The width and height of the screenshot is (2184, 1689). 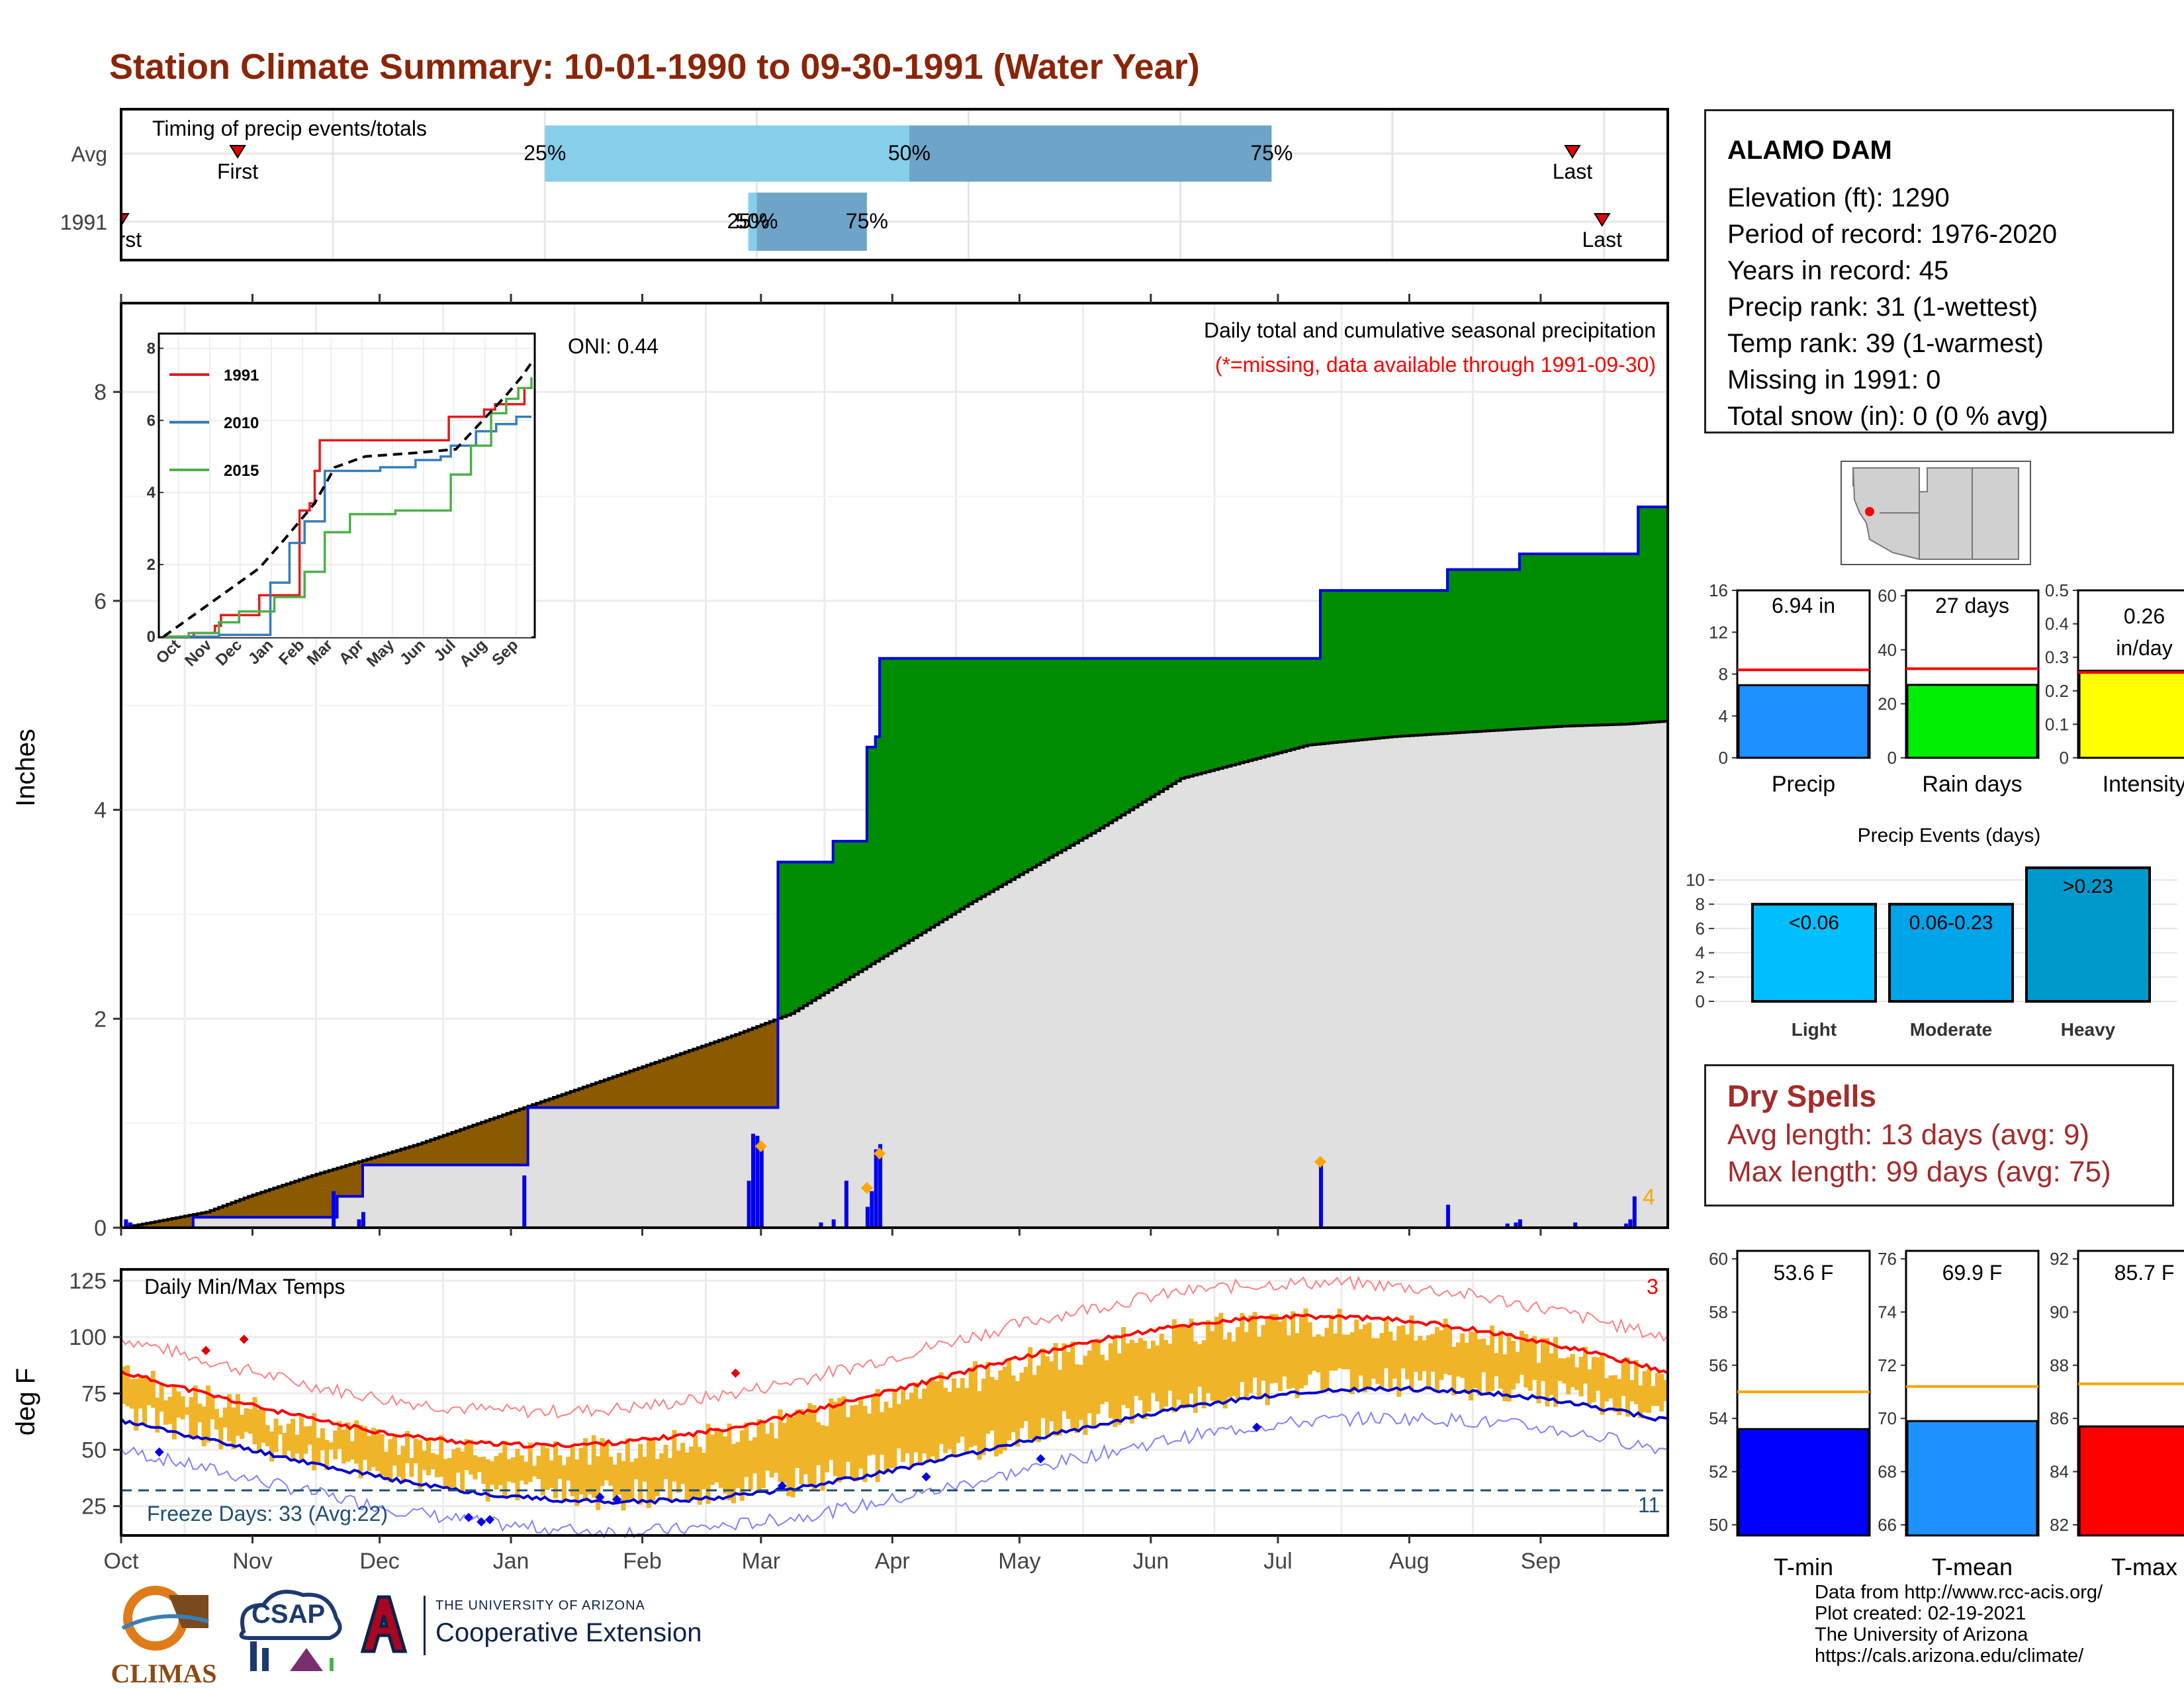 I want to click on precip-surplus-area, so click(x=1223, y=762).